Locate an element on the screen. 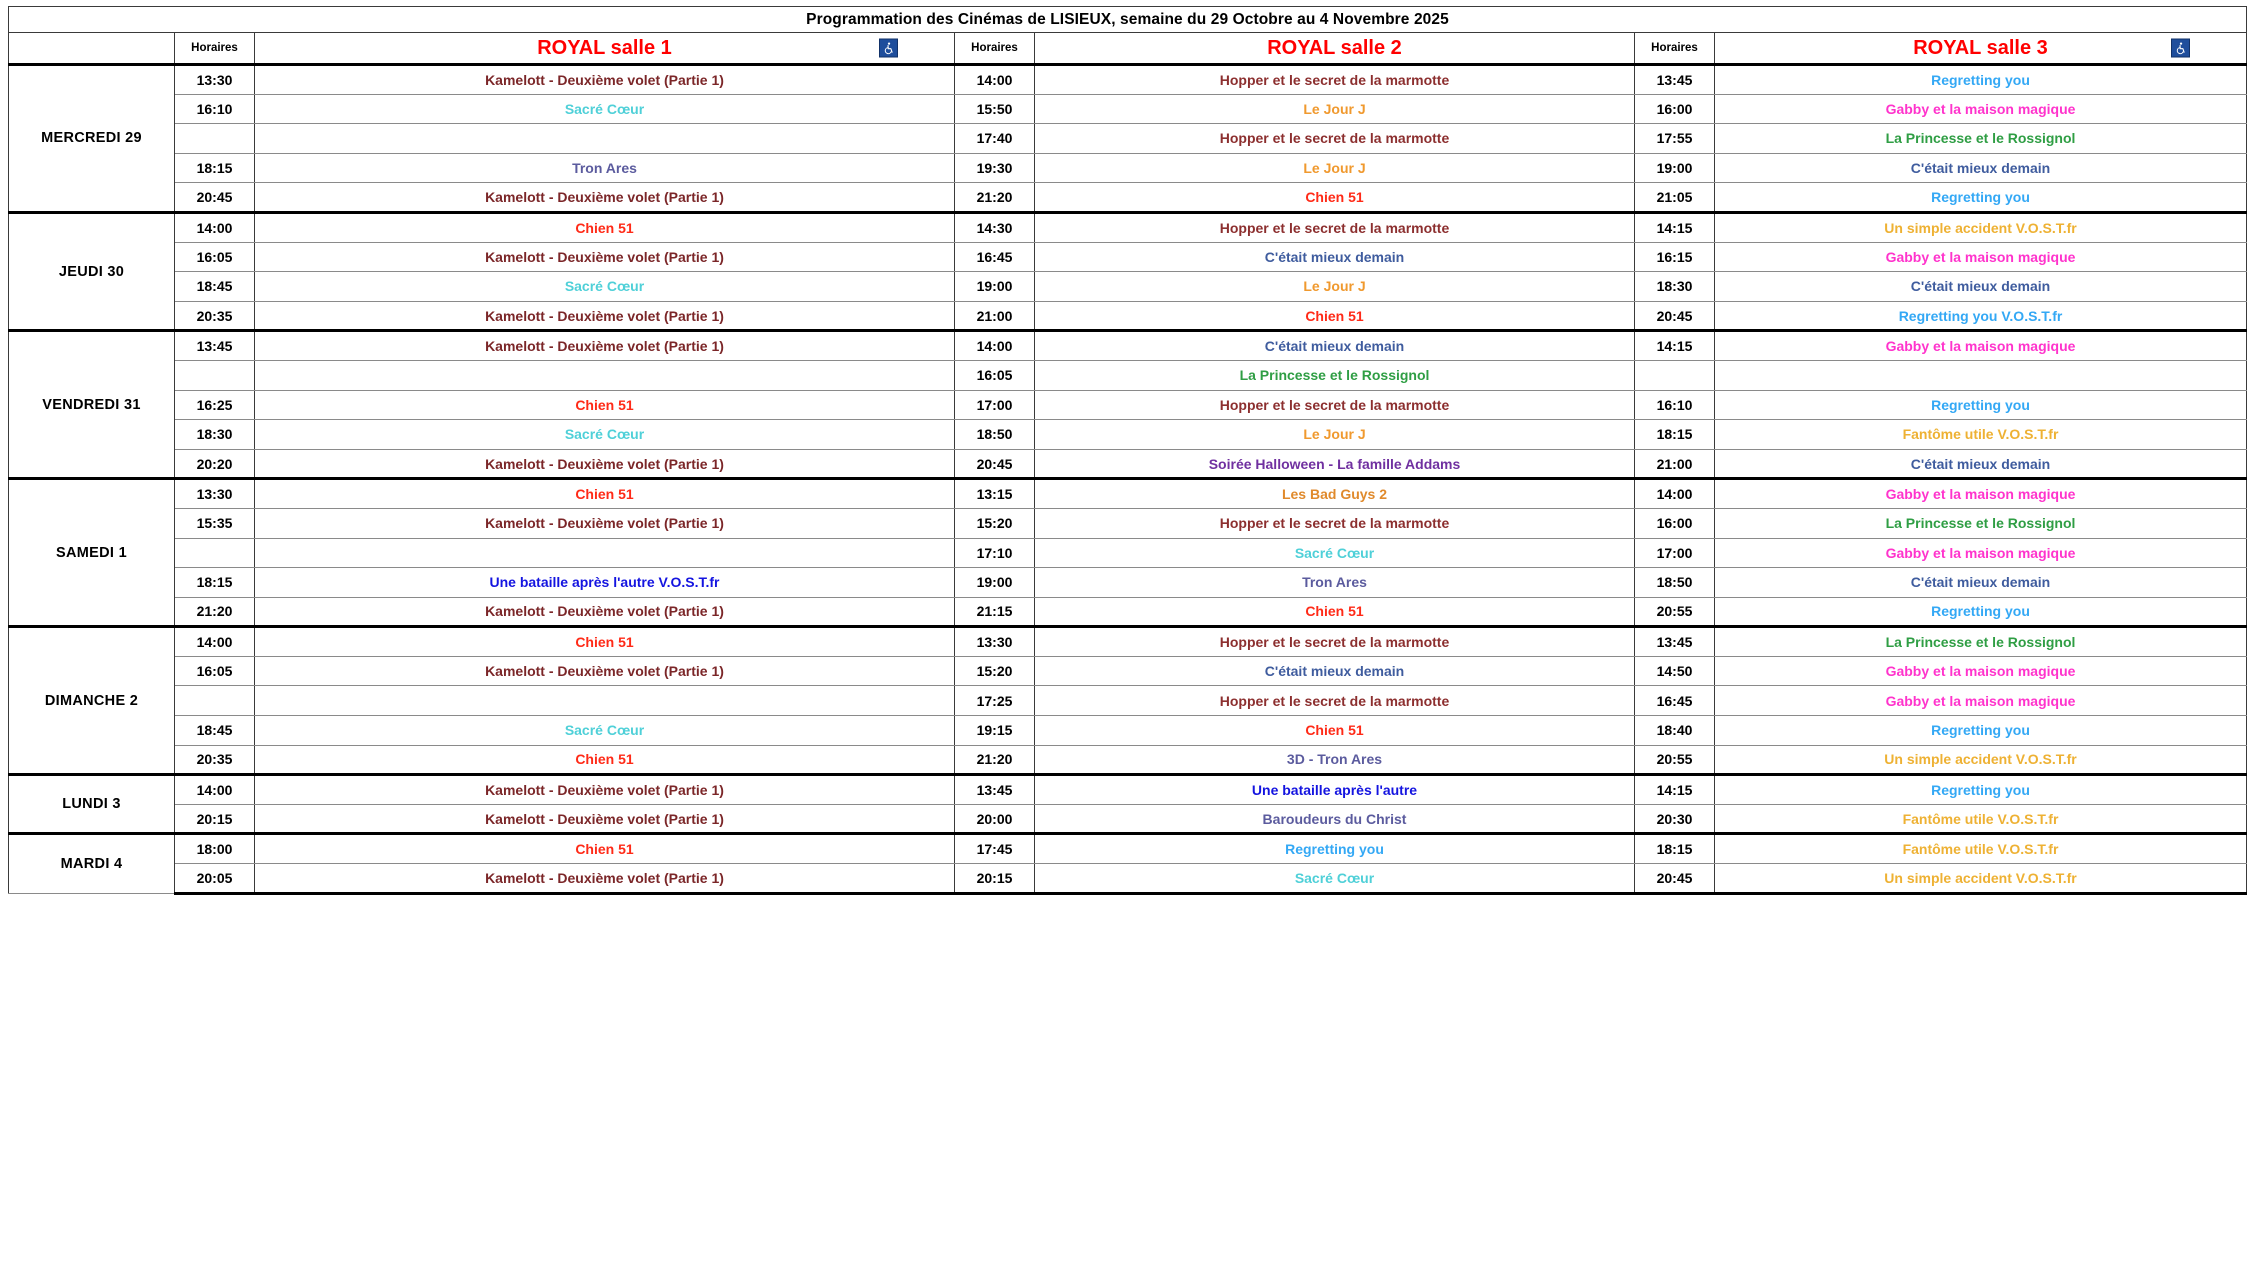 The image size is (2254, 1262). showtime-salle3: 18:40 is located at coordinates (1674, 730).